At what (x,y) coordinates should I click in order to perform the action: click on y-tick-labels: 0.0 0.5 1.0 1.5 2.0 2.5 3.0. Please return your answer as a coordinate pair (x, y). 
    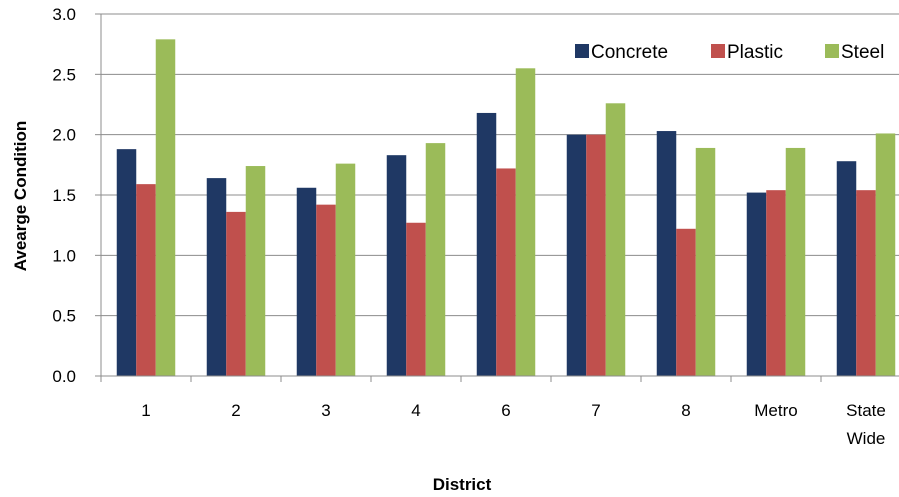
    Looking at the image, I should click on (64, 195).